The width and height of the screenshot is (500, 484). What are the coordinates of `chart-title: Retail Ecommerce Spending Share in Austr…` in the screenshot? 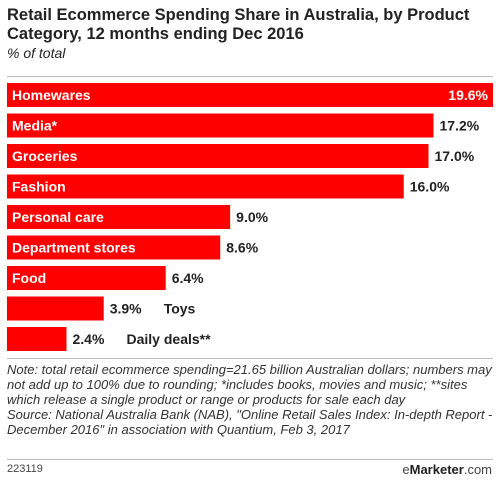 It's located at (238, 24).